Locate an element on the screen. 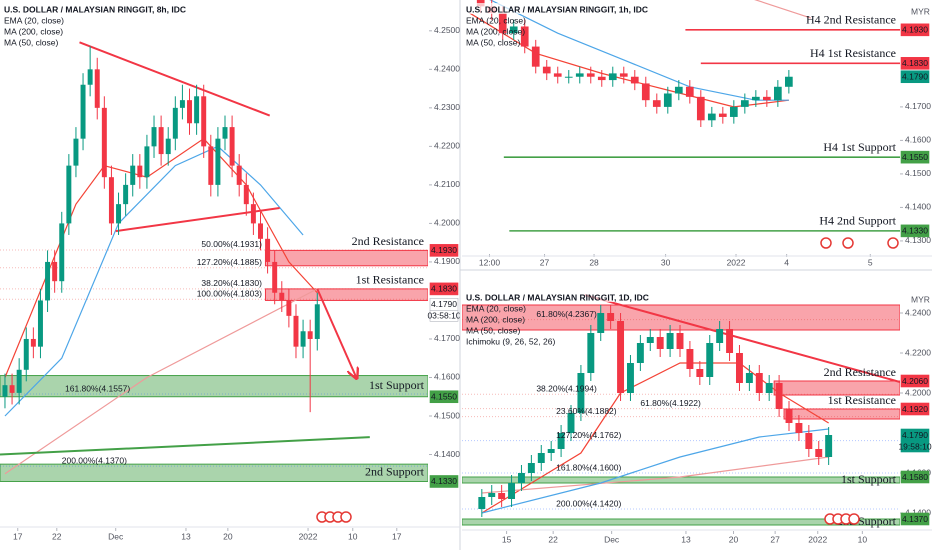 Image resolution: width=932 pixels, height=550 pixels. x-tick-label: 5 is located at coordinates (870, 262).